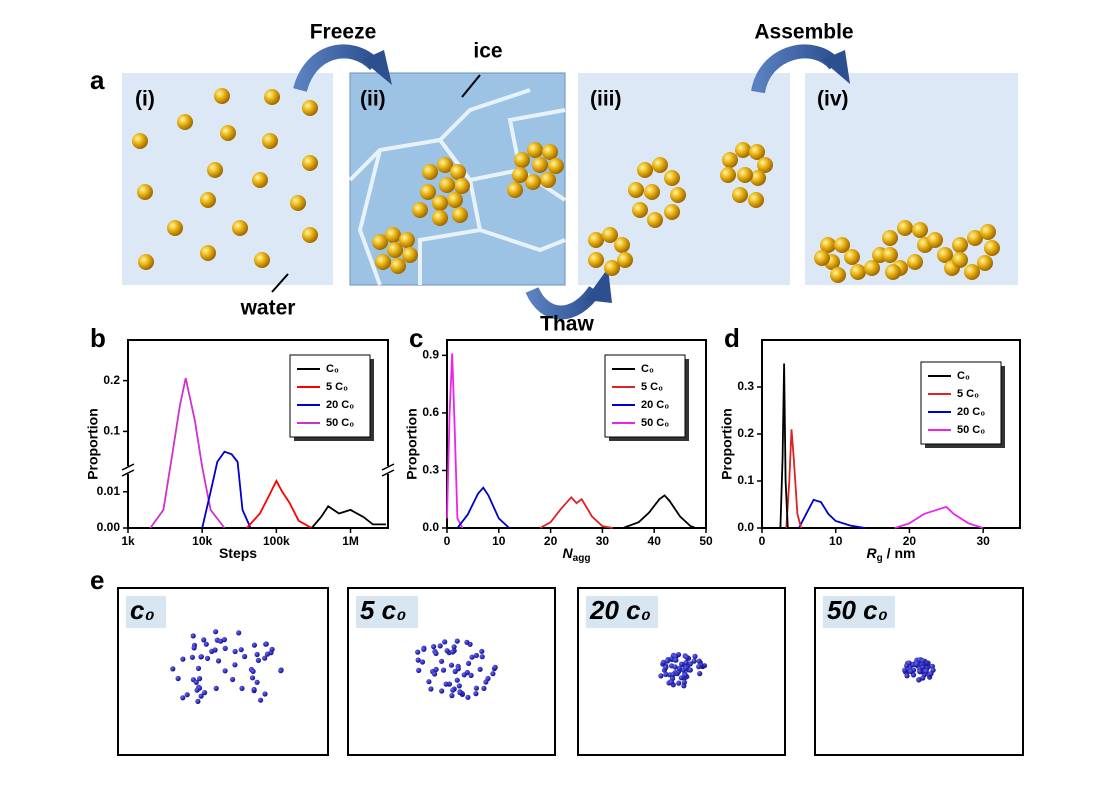 The image size is (1110, 785). I want to click on y-tick-label: 0.2, so click(745, 433).